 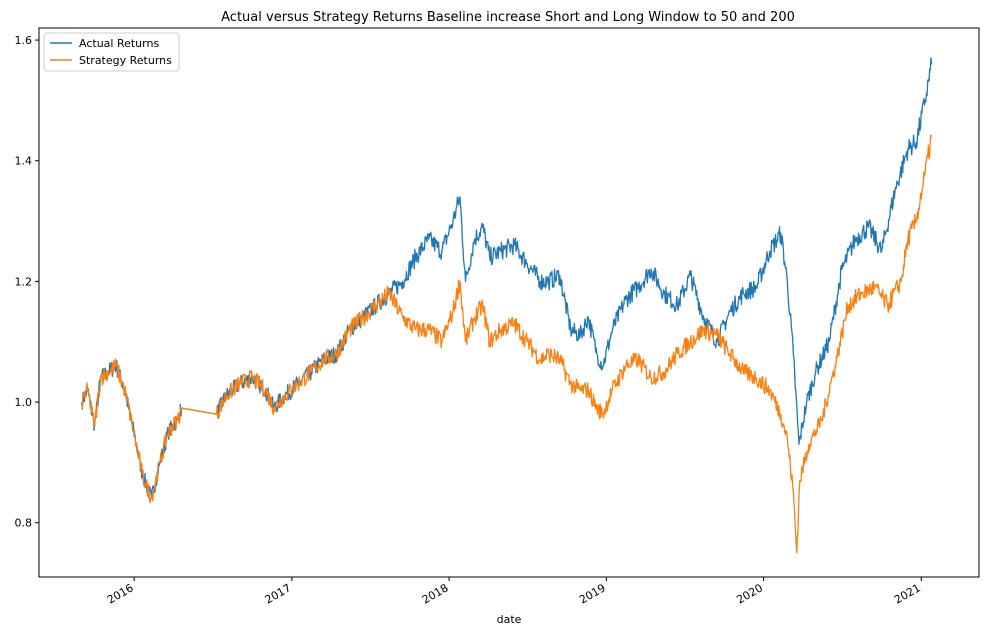 What do you see at coordinates (24, 281) in the screenshot?
I see `y-tick-label: 1.2` at bounding box center [24, 281].